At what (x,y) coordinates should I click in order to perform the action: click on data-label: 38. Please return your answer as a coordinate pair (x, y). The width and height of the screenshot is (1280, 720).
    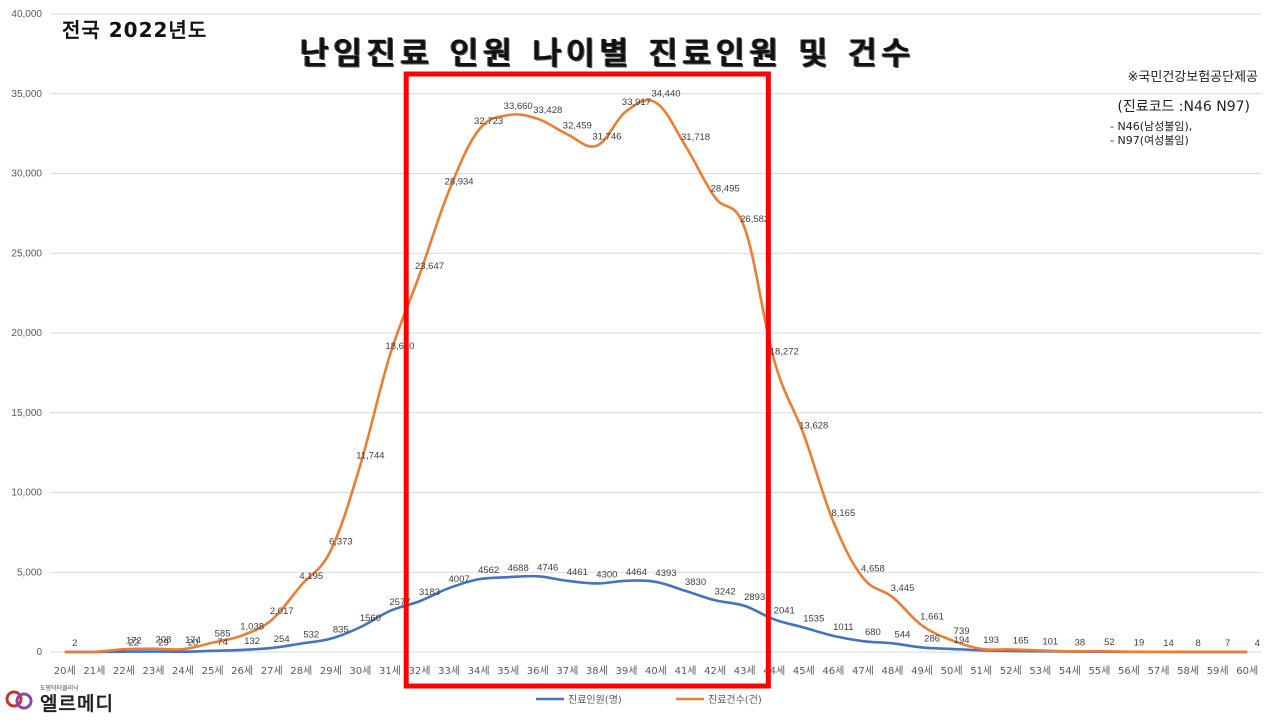
    Looking at the image, I should click on (1080, 642).